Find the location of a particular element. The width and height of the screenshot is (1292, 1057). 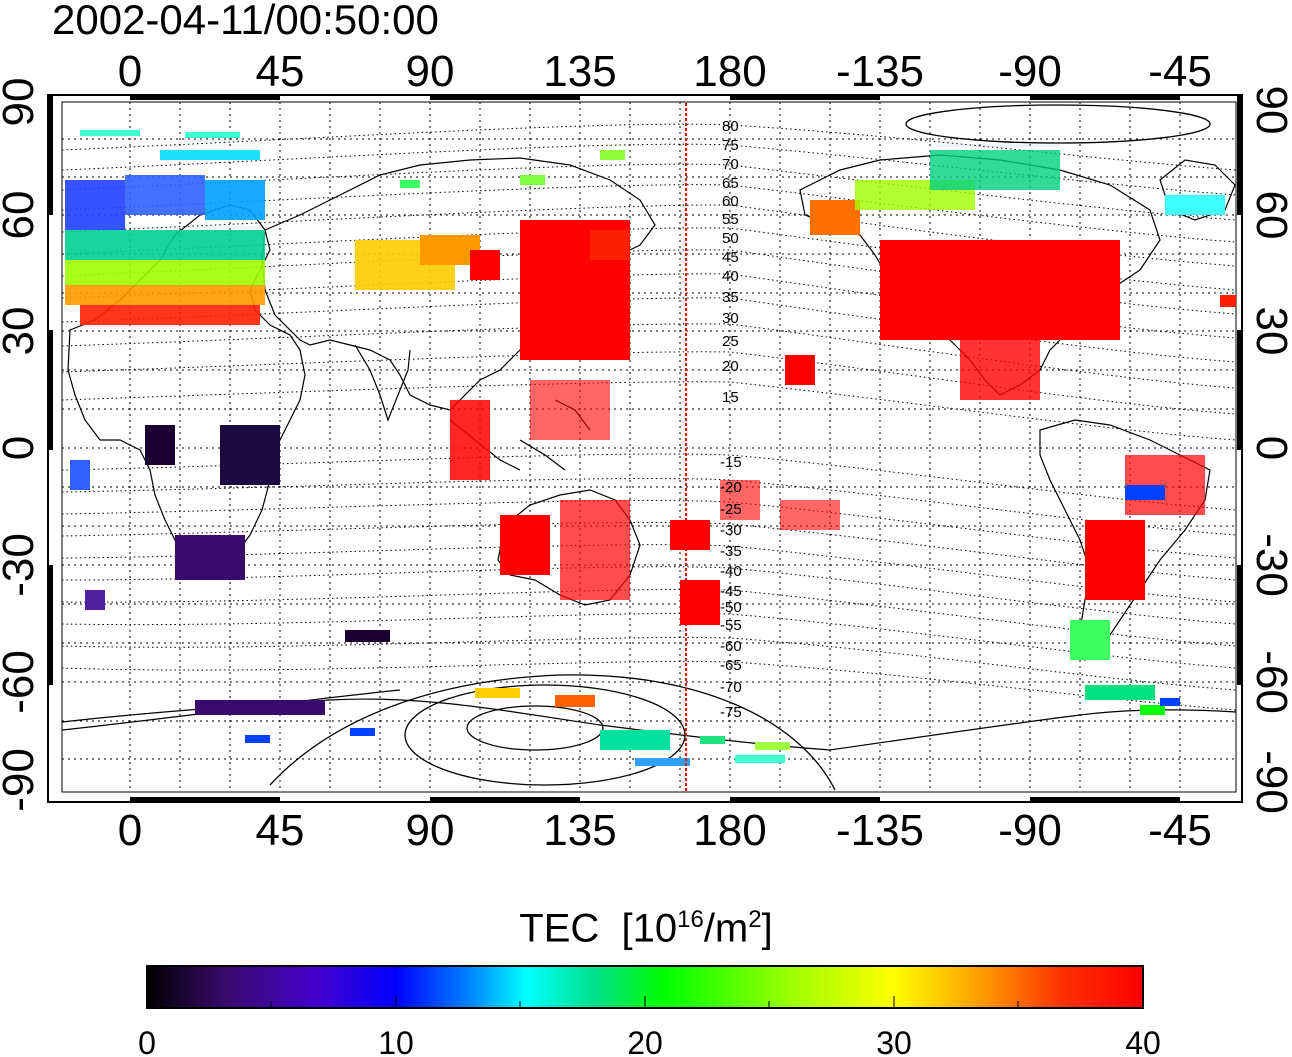

contour-label: 25 is located at coordinates (730, 341).